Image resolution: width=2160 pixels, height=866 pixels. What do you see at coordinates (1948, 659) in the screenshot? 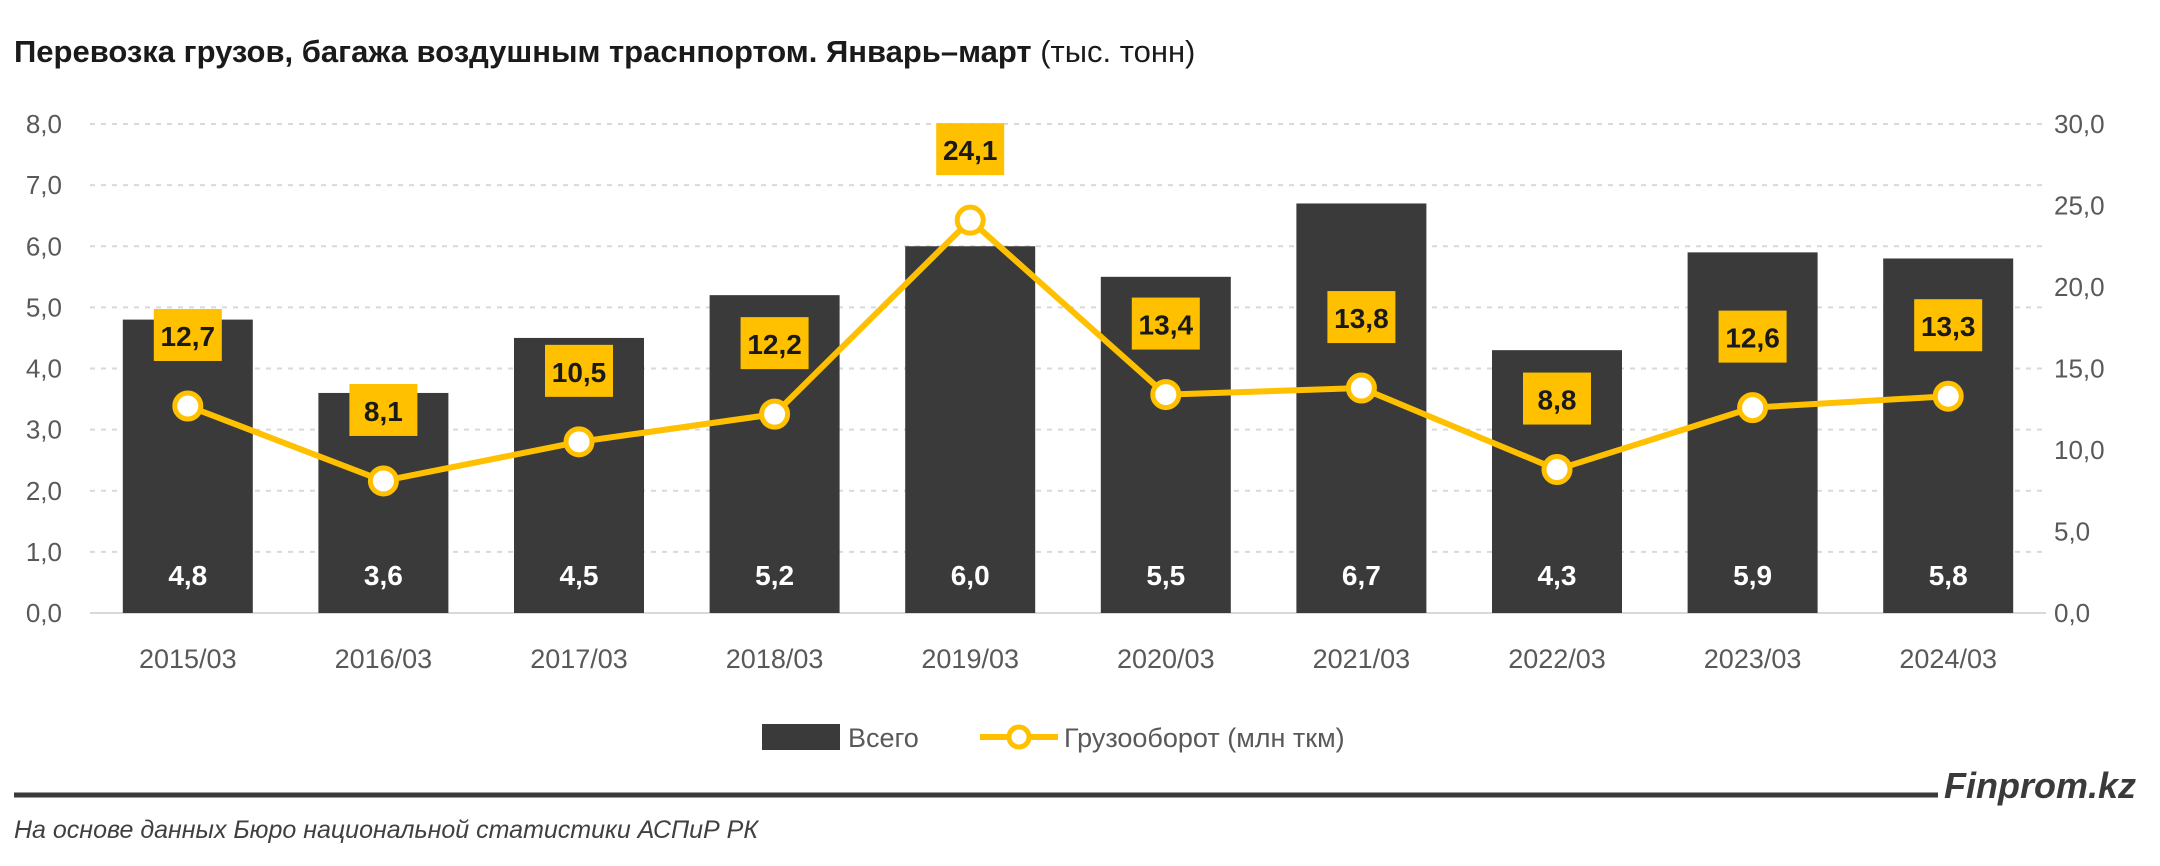
I see `x-tick-label: 2024/03` at bounding box center [1948, 659].